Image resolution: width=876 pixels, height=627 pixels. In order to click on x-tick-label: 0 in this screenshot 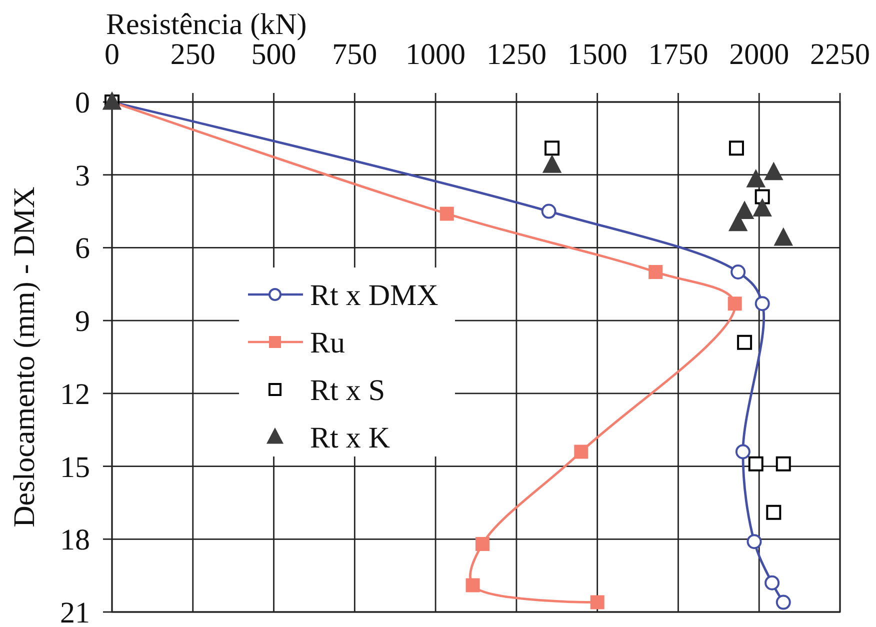, I will do `click(112, 54)`.